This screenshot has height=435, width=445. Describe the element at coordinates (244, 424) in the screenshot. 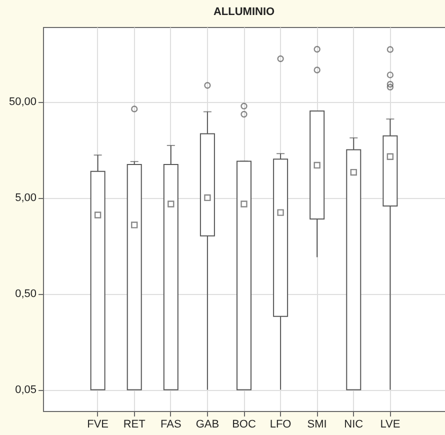

I see `x-tick-label: BOC` at that location.